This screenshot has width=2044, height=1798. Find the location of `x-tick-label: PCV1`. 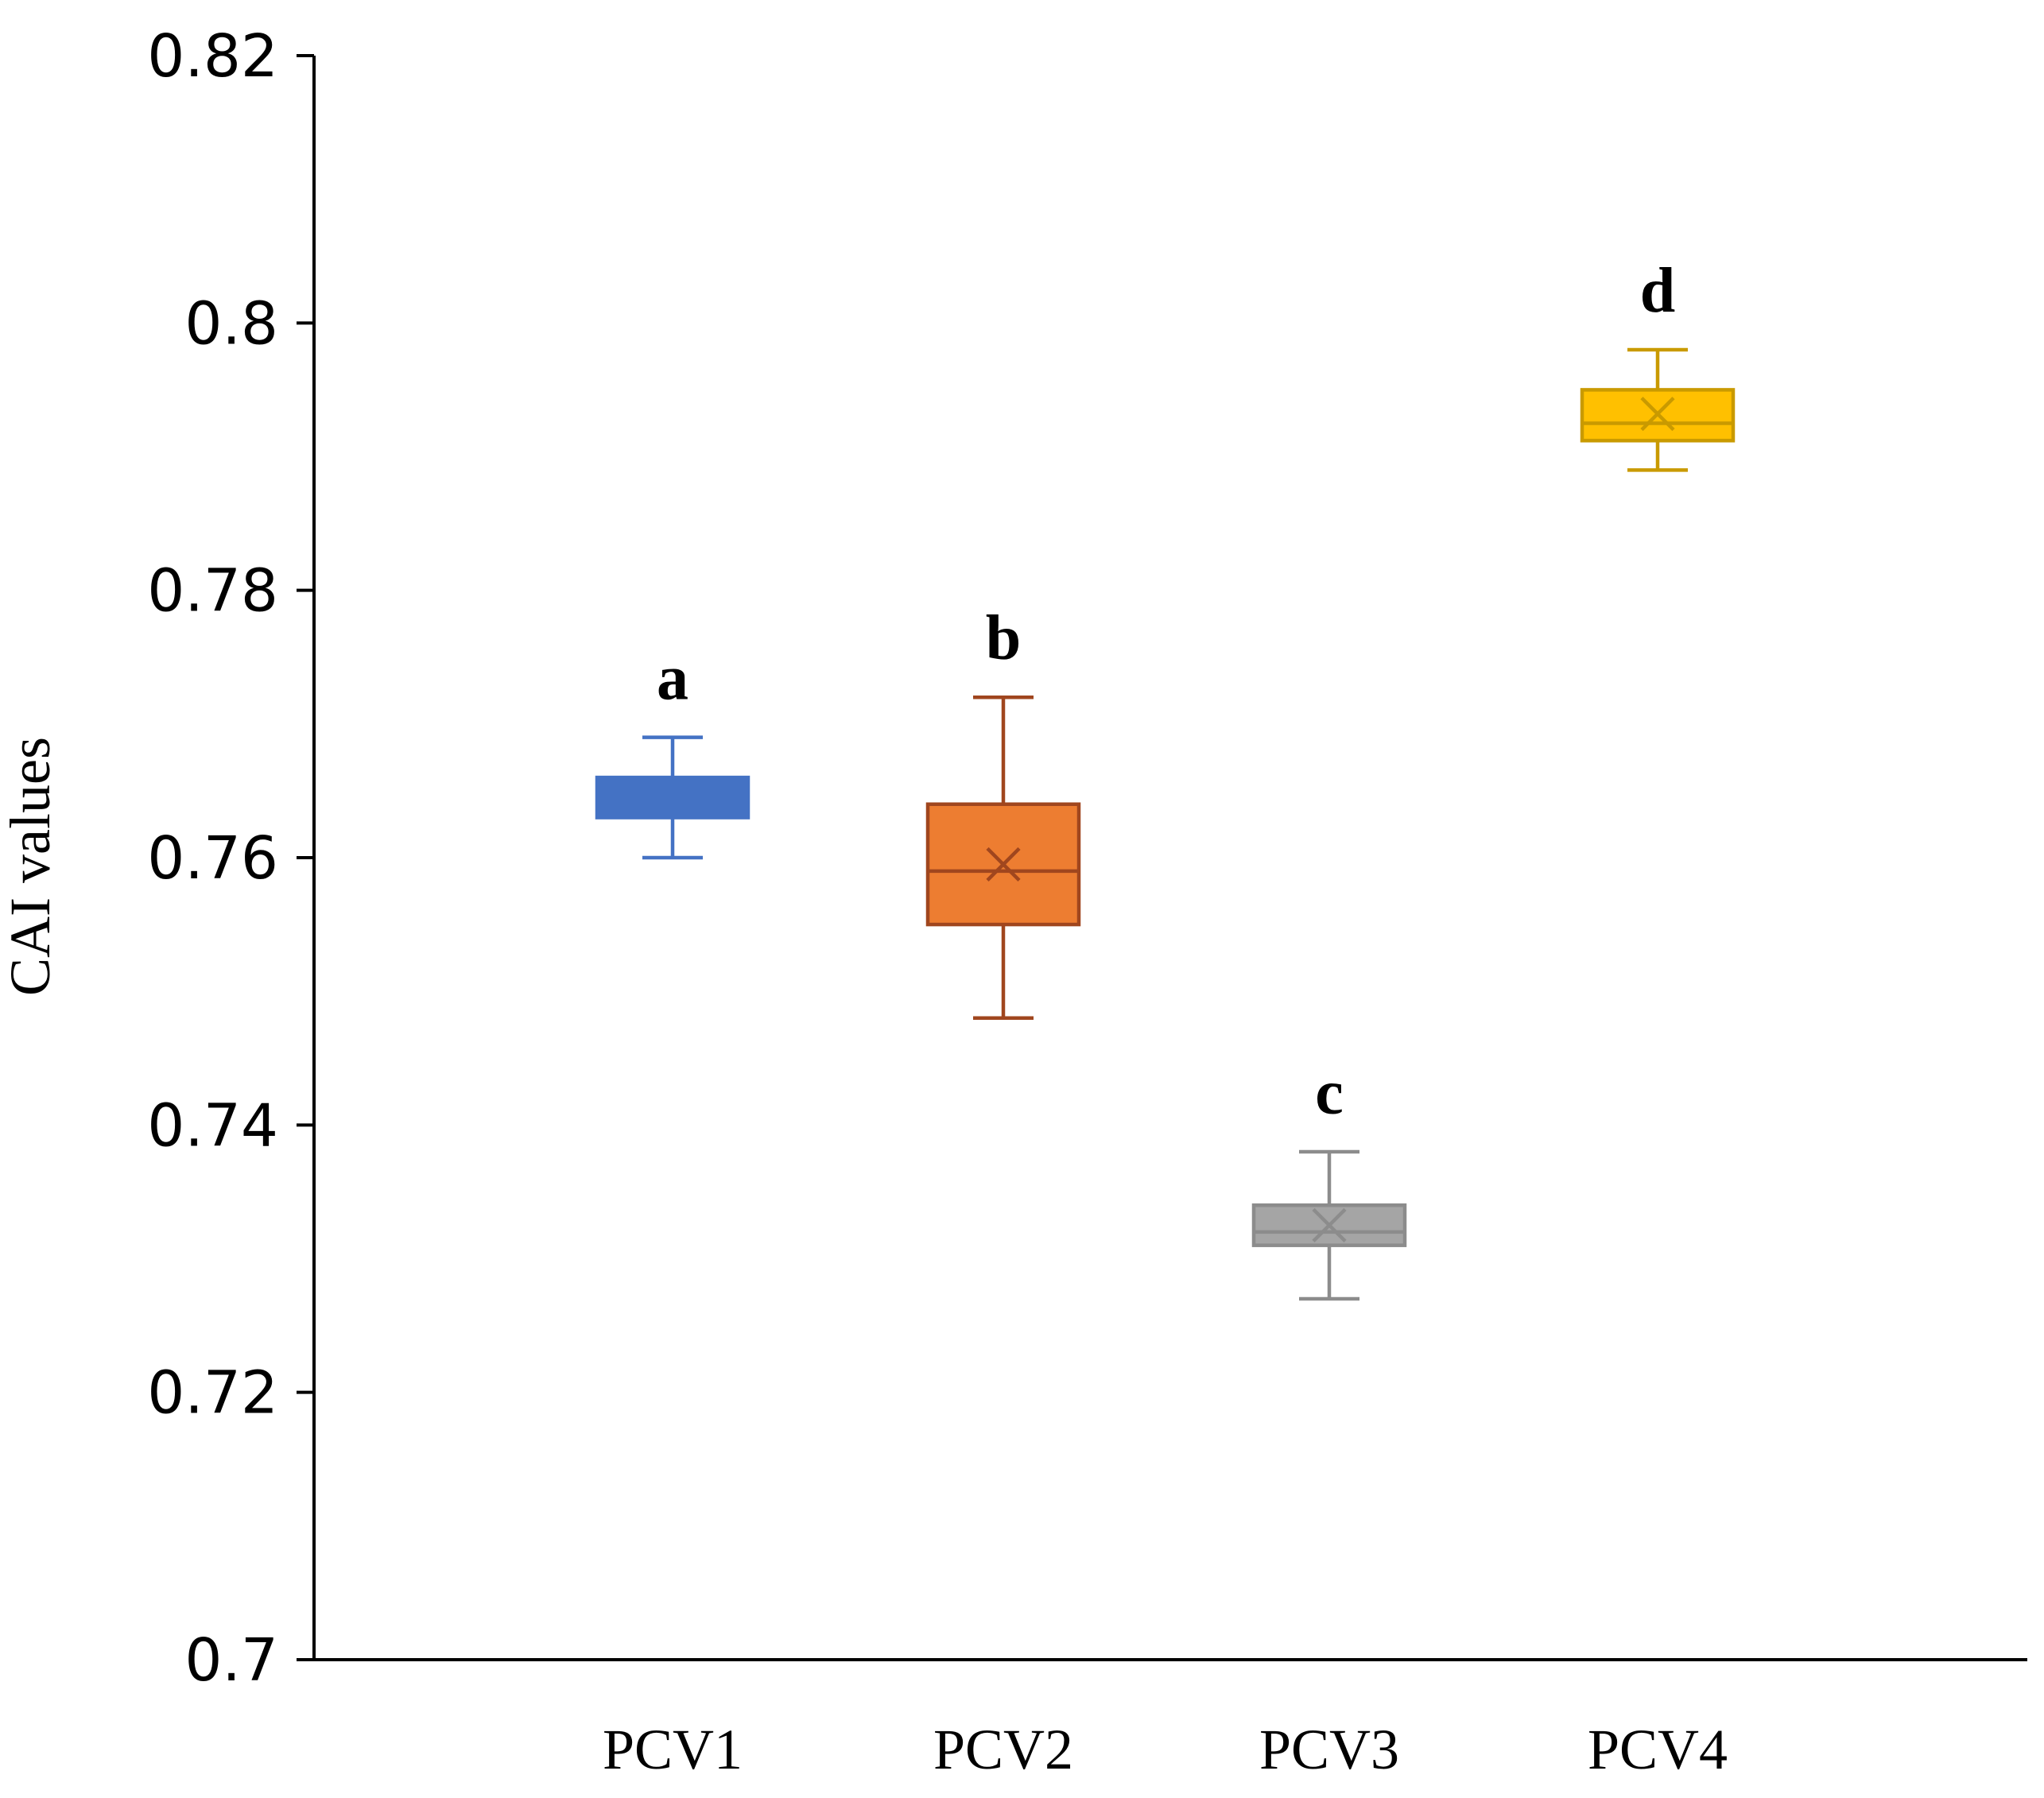

x-tick-label: PCV1 is located at coordinates (673, 1749).